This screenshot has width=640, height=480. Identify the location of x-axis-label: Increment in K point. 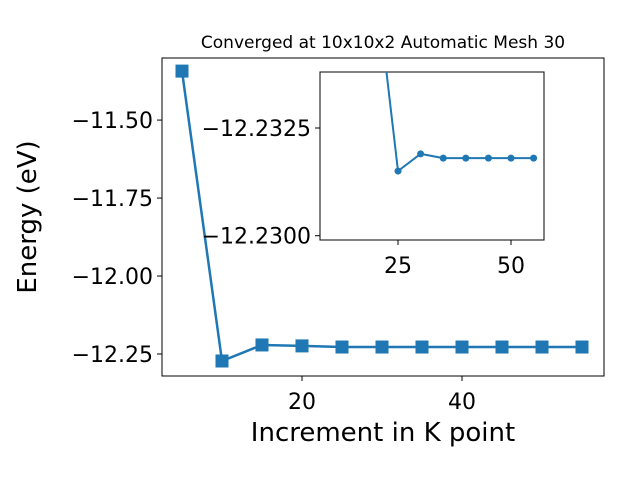
(383, 433).